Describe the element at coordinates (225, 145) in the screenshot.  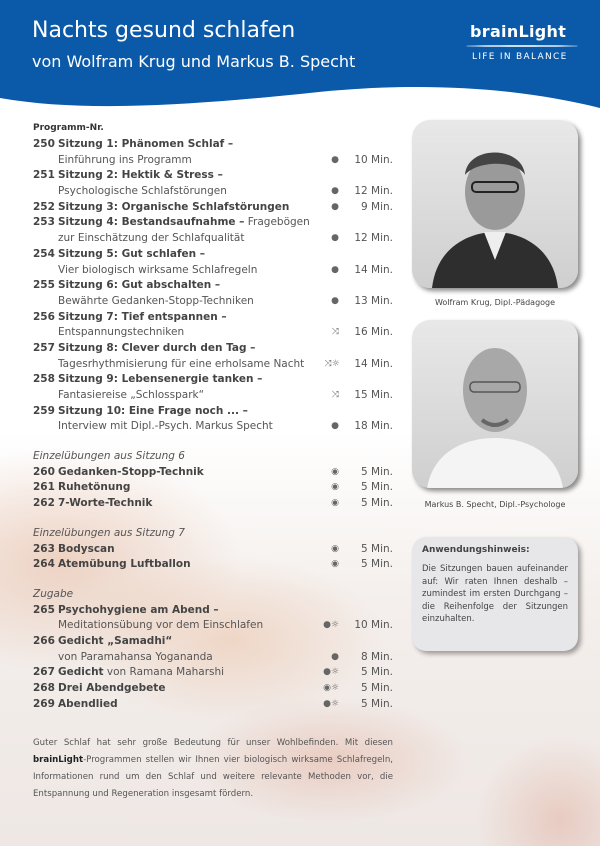
I see `program-title: Sitzung 1: Phänomen Schlaf –` at that location.